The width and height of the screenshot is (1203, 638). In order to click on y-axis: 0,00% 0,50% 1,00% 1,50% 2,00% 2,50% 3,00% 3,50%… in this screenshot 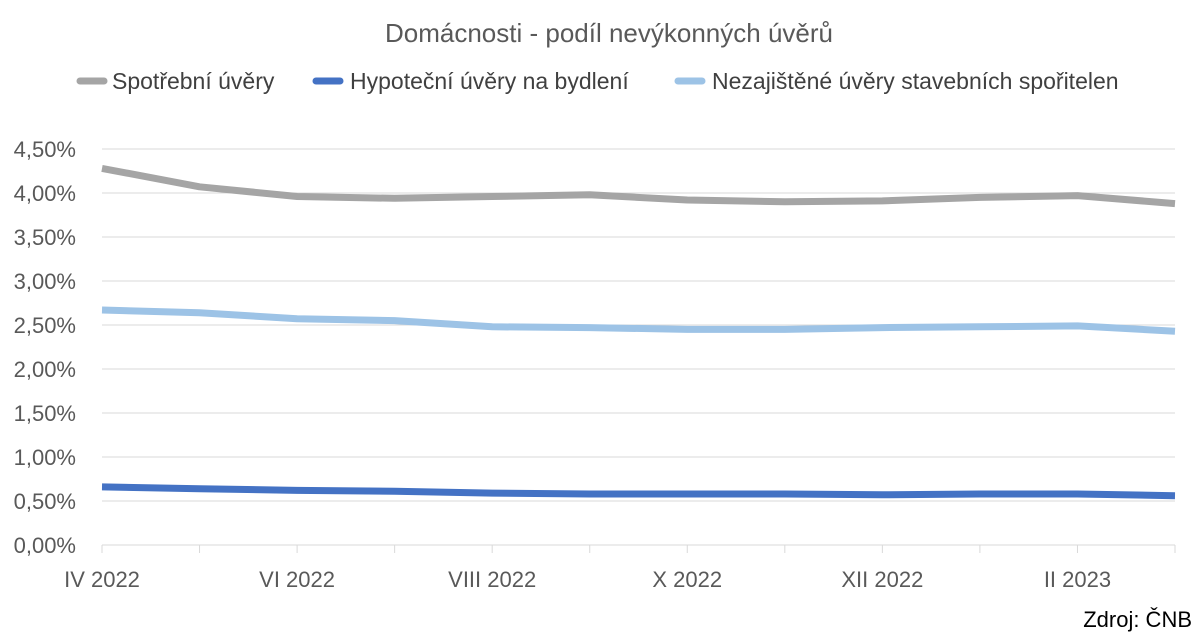, I will do `click(45, 347)`.